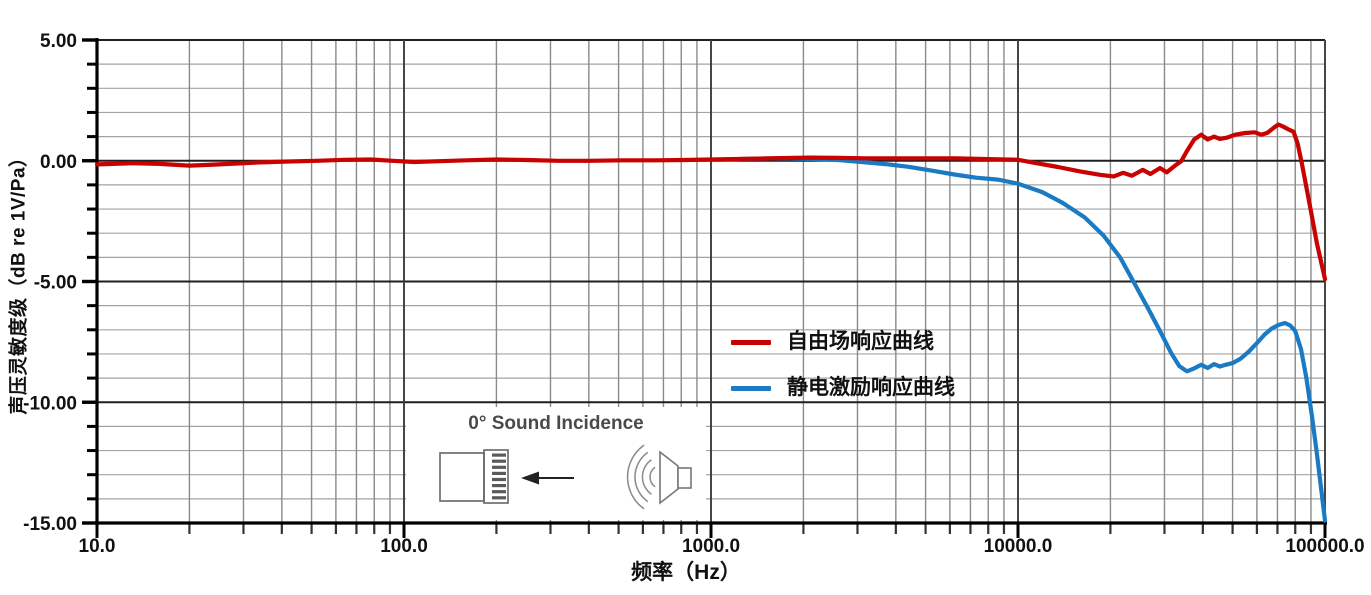  I want to click on inset-title: 0° Sound Incidence, so click(556, 423).